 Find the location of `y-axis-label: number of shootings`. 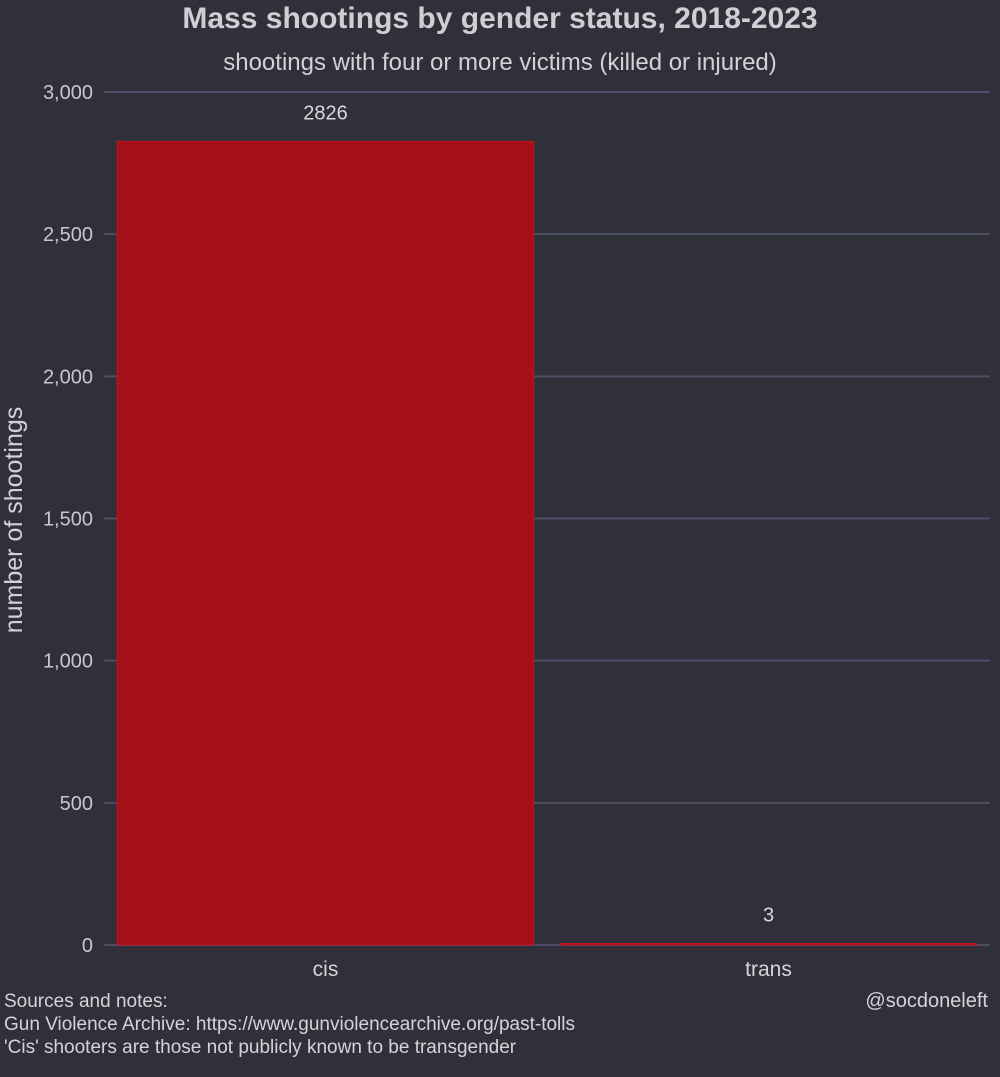

y-axis-label: number of shootings is located at coordinates (14, 520).